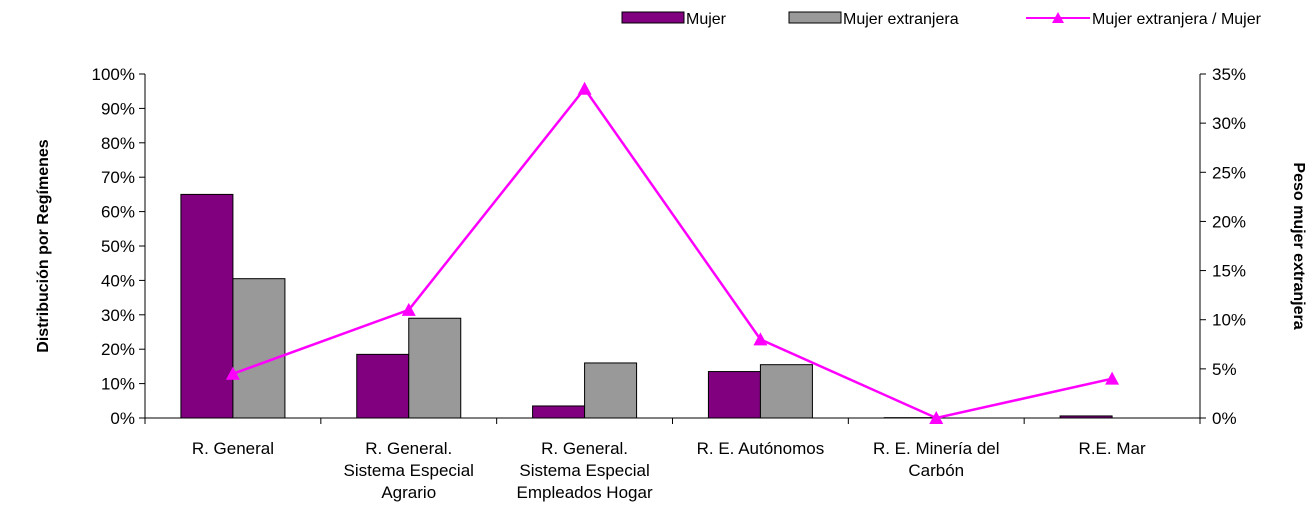  What do you see at coordinates (1229, 172) in the screenshot?
I see `y-tick-label-right: 25%` at bounding box center [1229, 172].